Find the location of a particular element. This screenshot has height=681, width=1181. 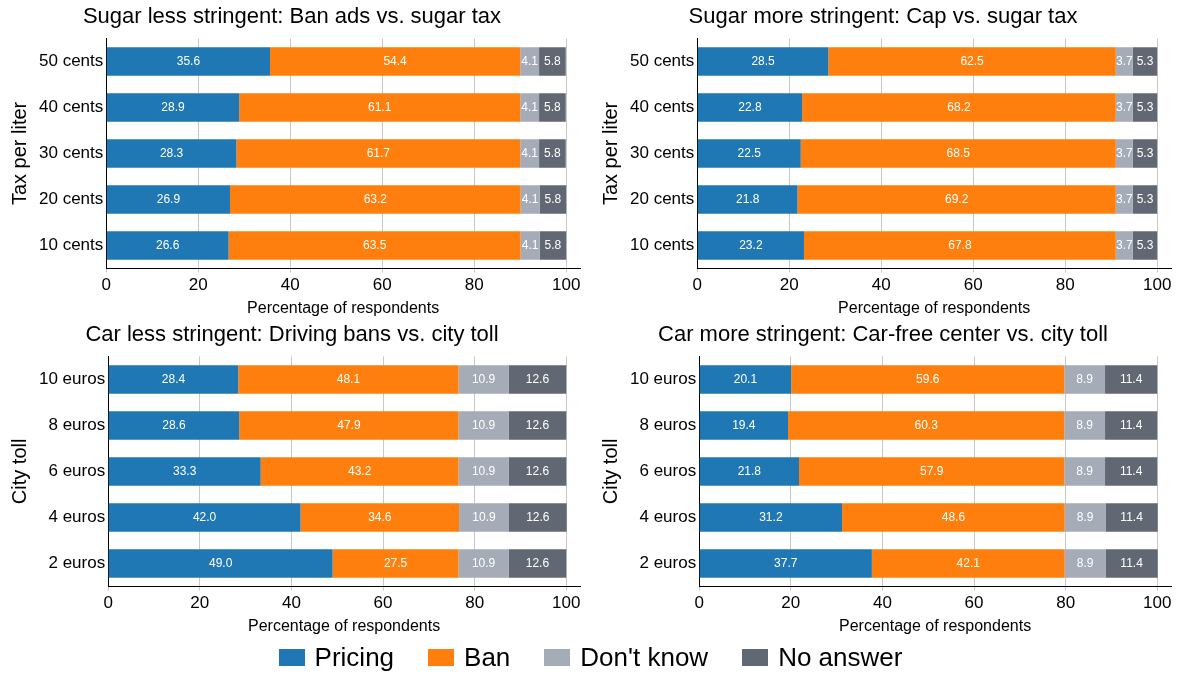

data-label: 60.3 is located at coordinates (926, 424).